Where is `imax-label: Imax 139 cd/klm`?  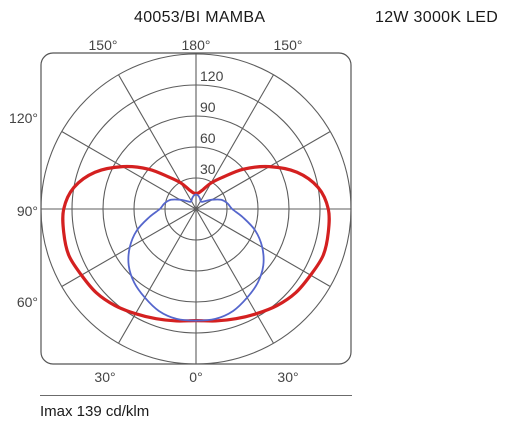
imax-label: Imax 139 cd/klm is located at coordinates (95, 411).